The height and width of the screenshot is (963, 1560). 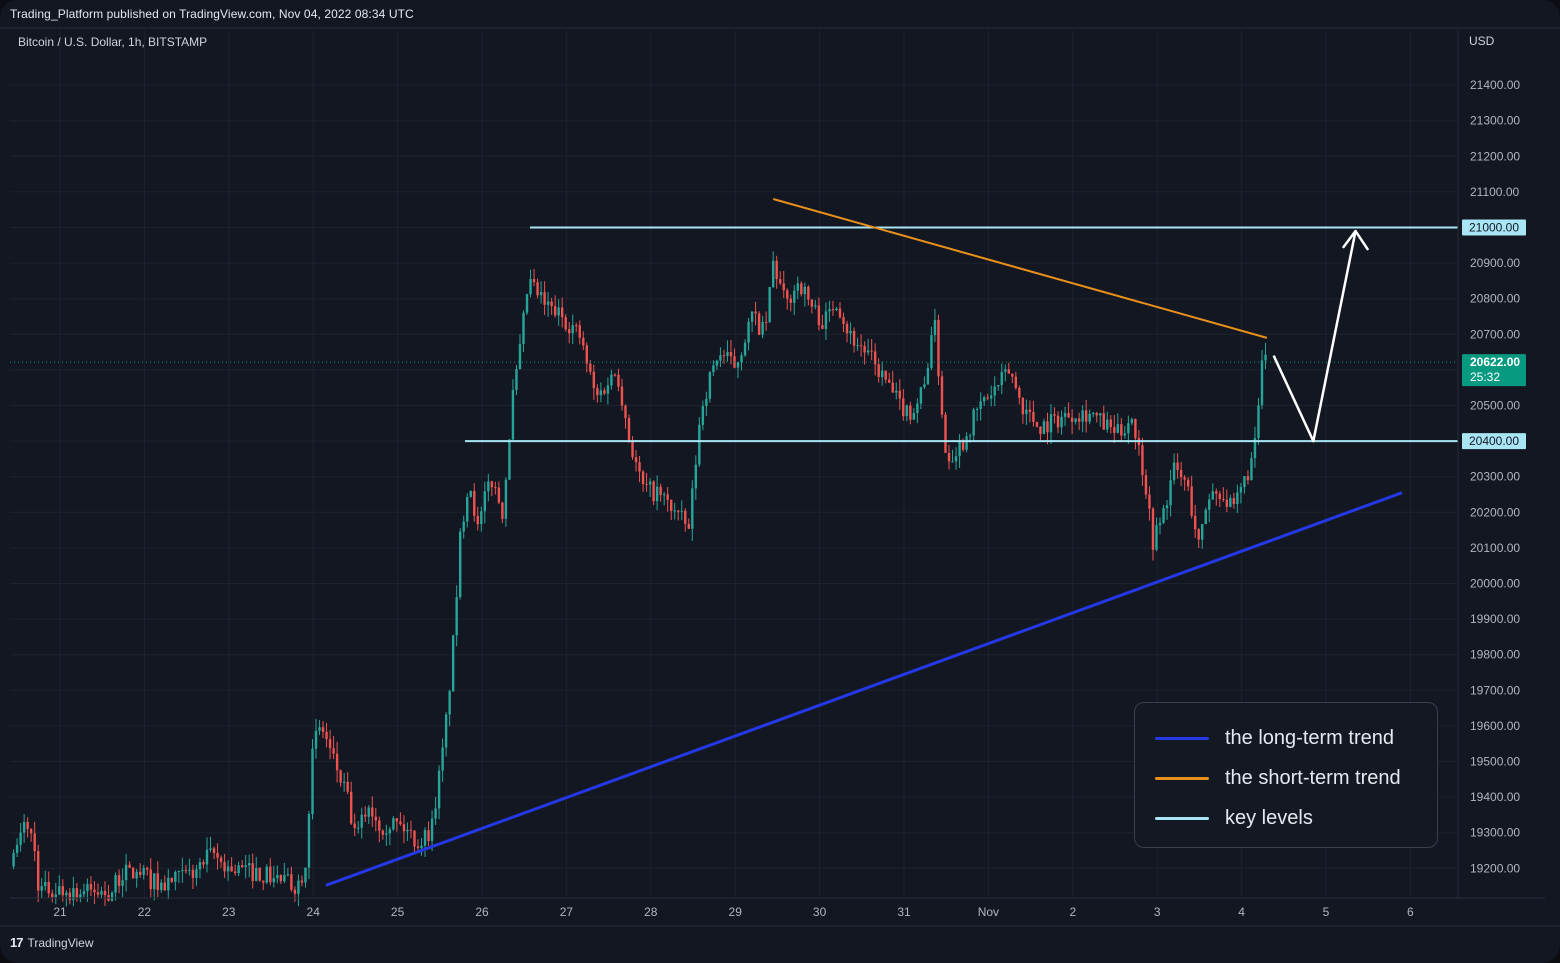 I want to click on legend-swatch-long-term, so click(x=1182, y=738).